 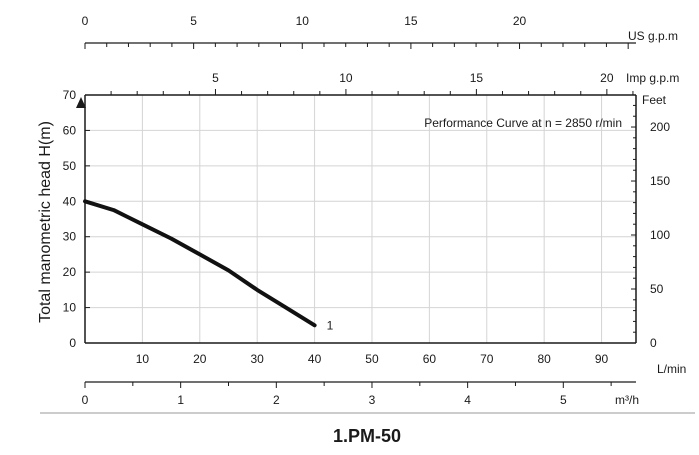 What do you see at coordinates (660, 235) in the screenshot?
I see `feet-tick-label: 100` at bounding box center [660, 235].